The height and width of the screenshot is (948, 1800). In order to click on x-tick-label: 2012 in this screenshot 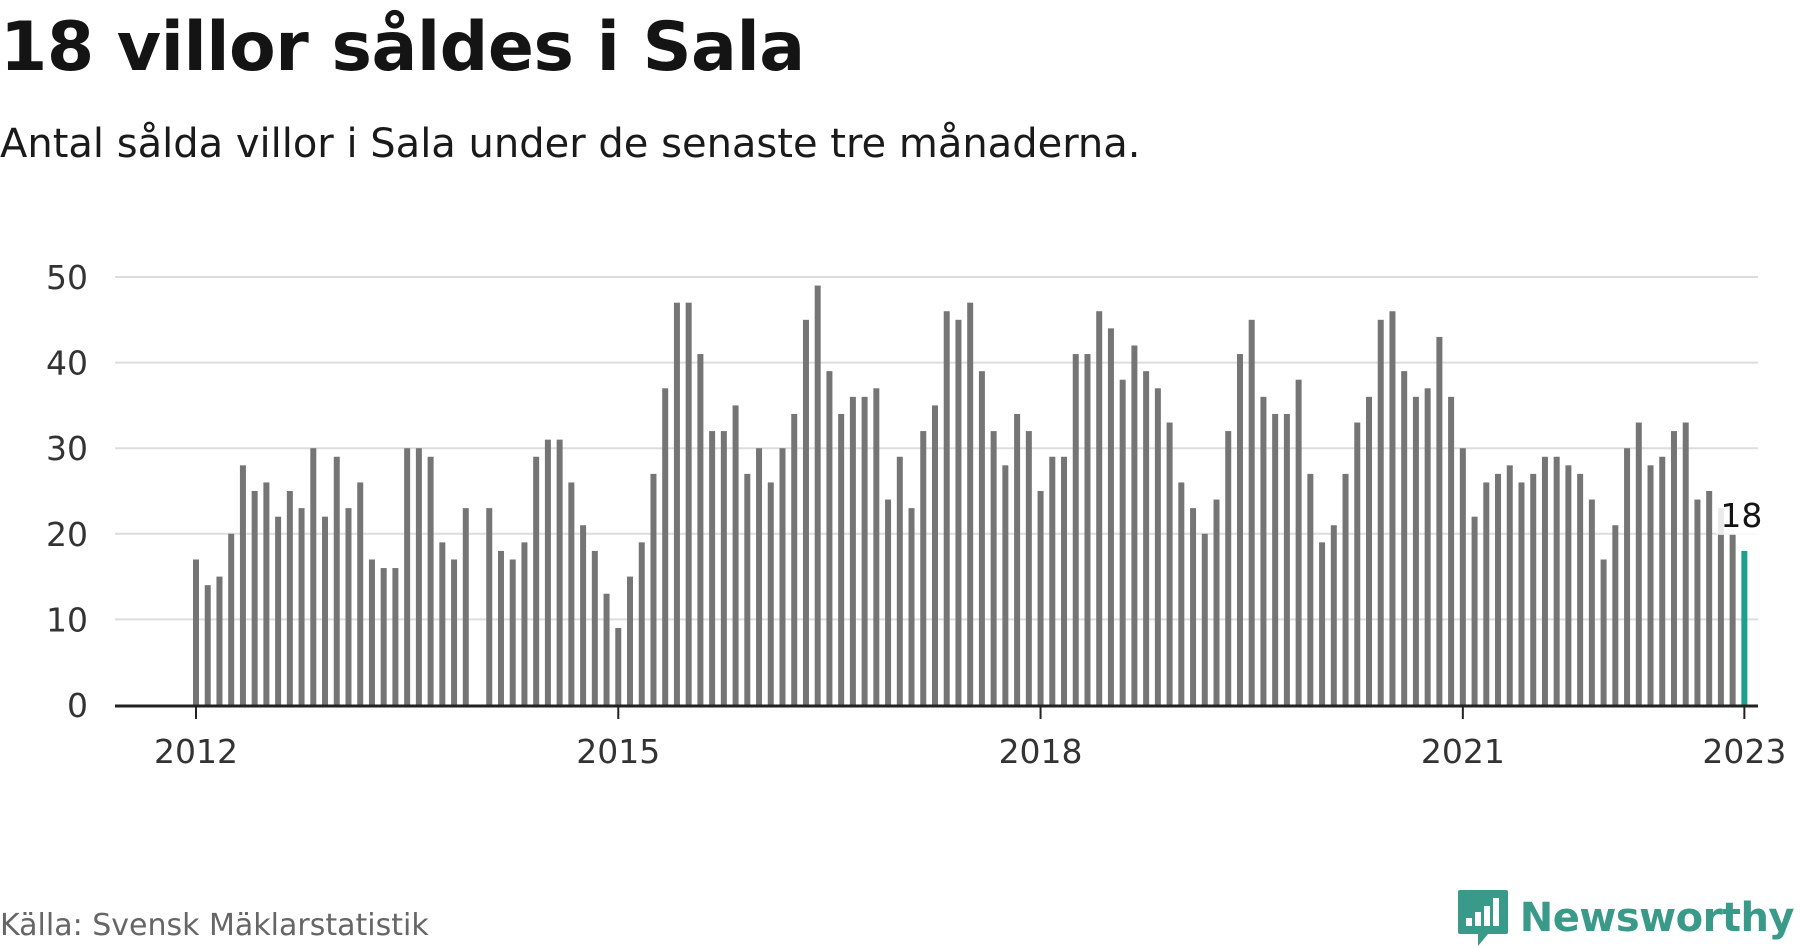, I will do `click(196, 751)`.